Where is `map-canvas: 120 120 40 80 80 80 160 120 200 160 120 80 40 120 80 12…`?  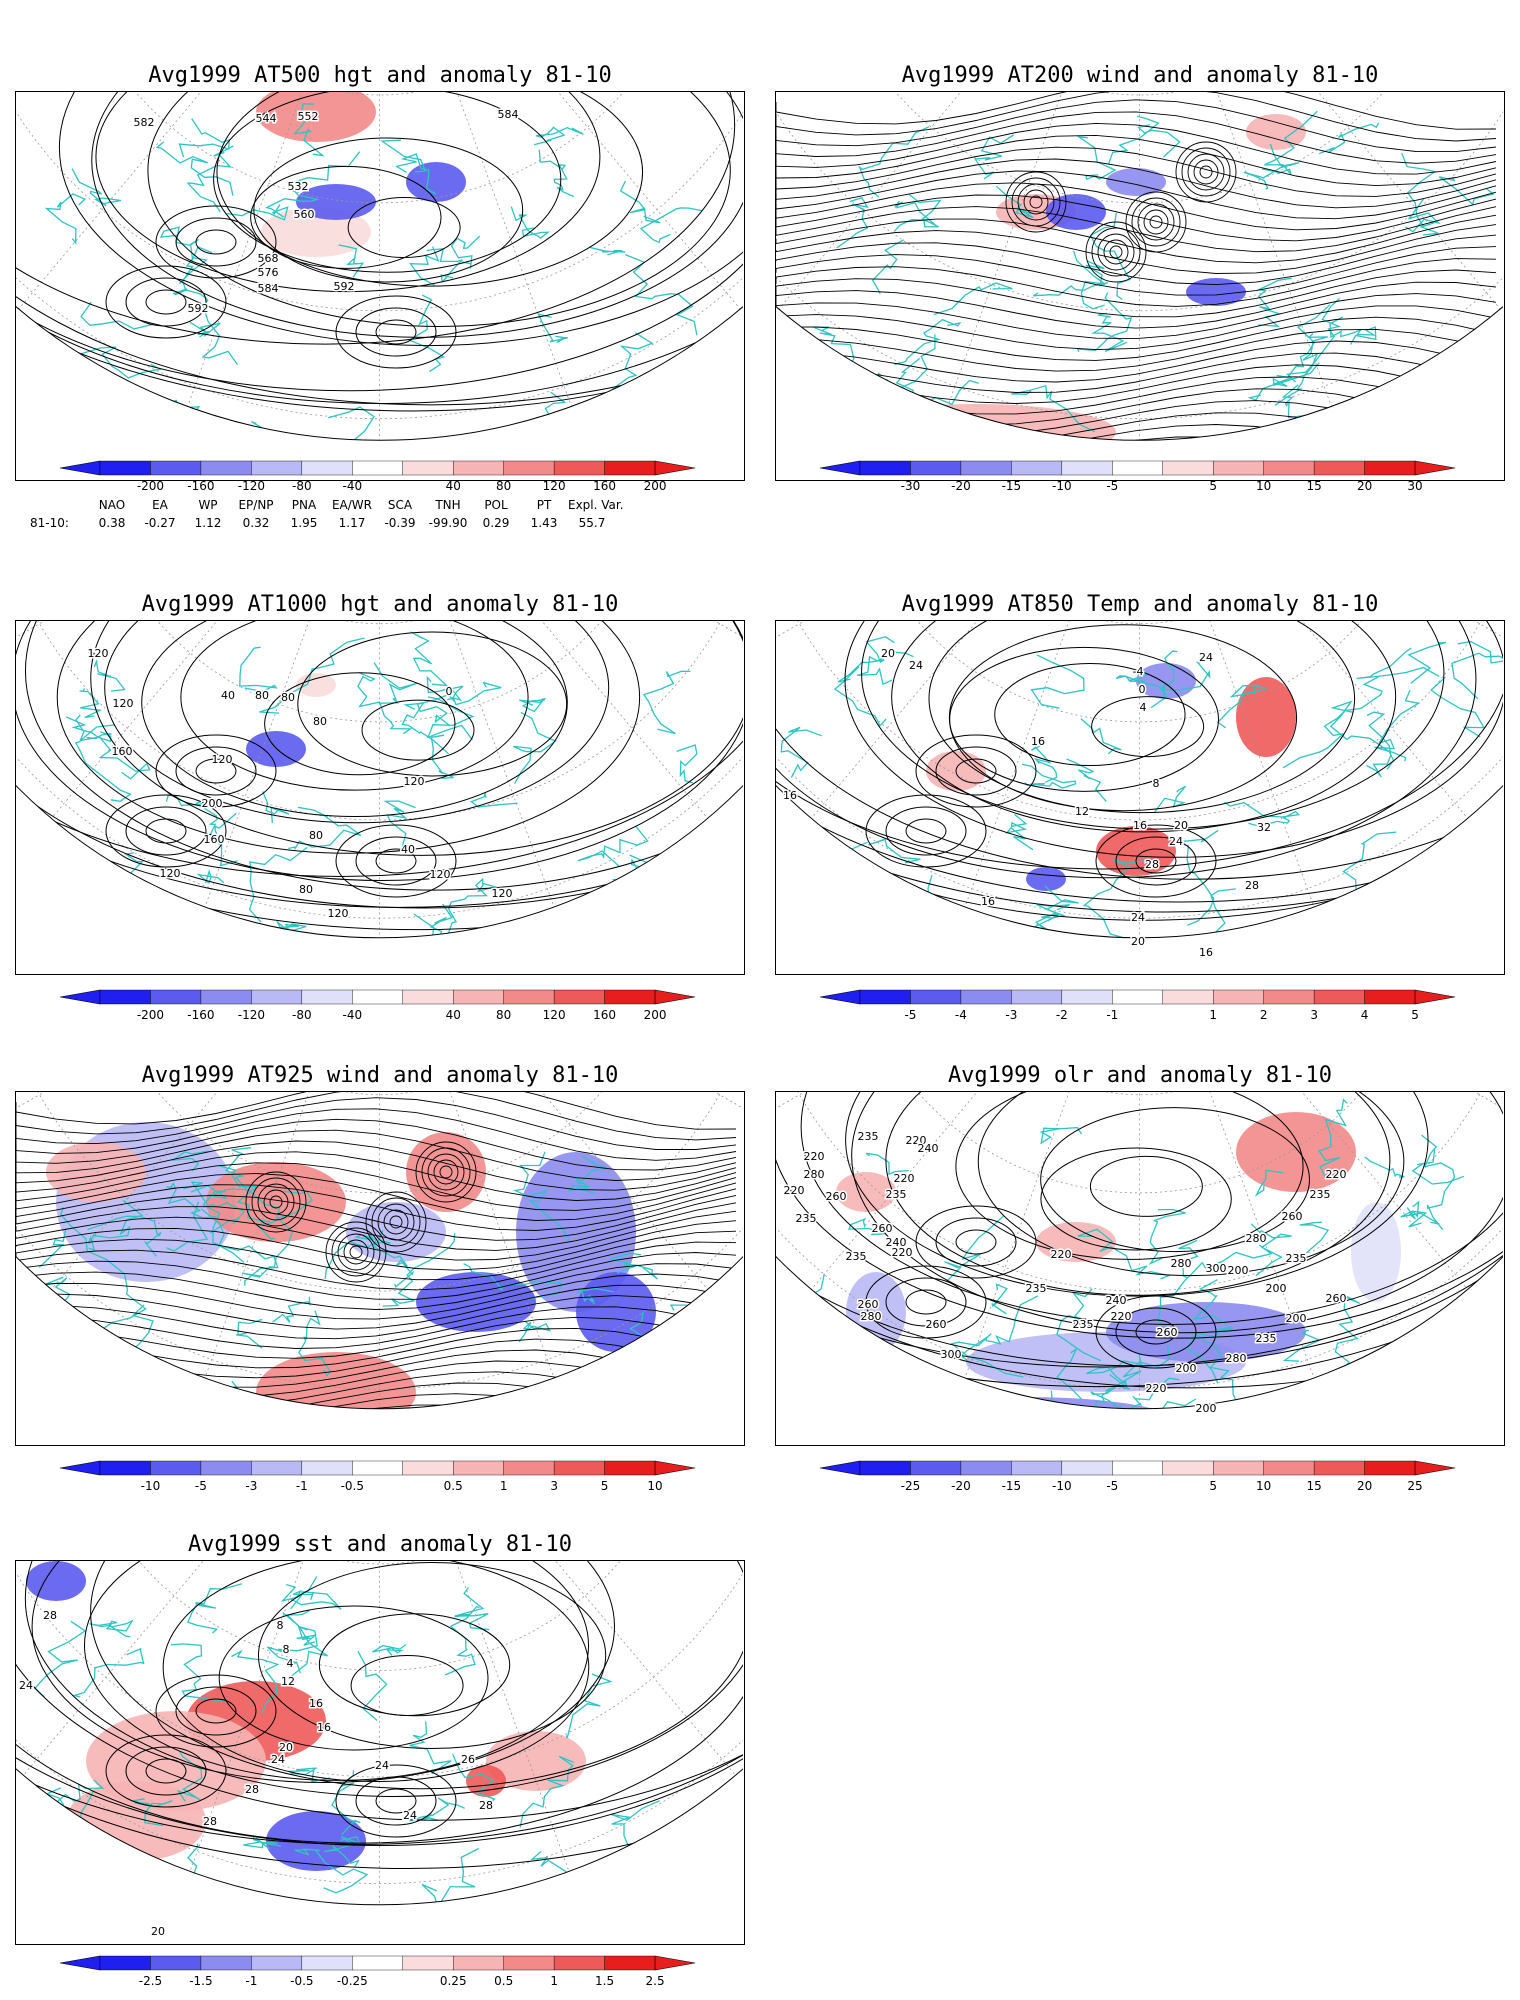 map-canvas: 120 120 40 80 80 80 160 120 200 160 120 80 40 120 80 12… is located at coordinates (379, 780).